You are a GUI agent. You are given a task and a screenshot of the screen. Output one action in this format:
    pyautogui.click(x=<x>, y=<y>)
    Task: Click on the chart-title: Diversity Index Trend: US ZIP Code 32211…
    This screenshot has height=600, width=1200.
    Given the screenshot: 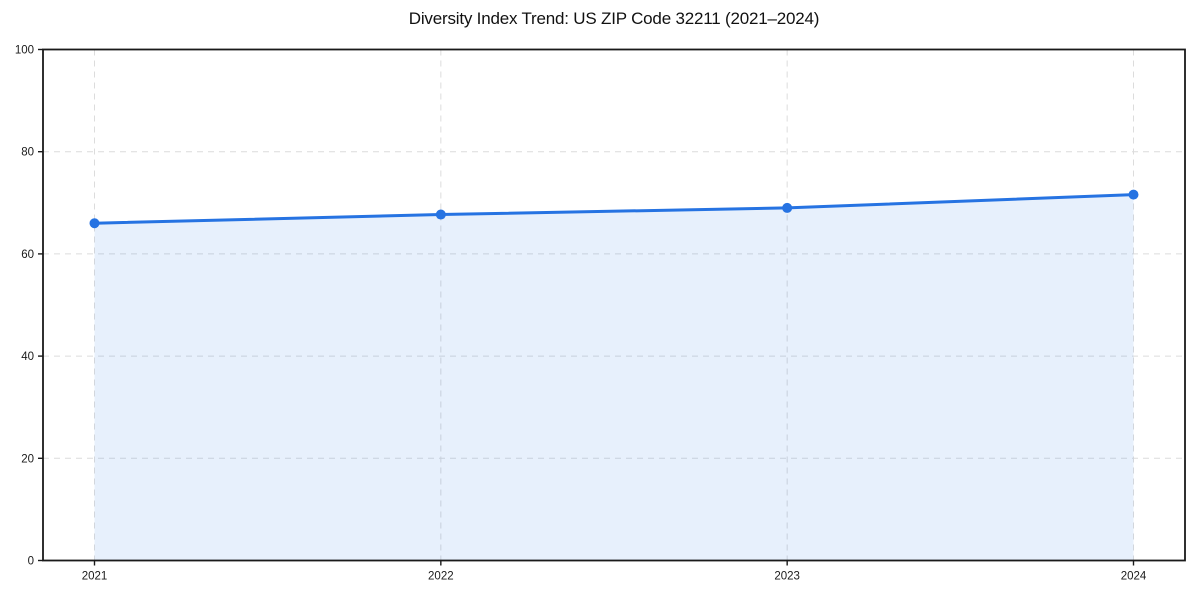 What is the action you would take?
    pyautogui.click(x=614, y=18)
    